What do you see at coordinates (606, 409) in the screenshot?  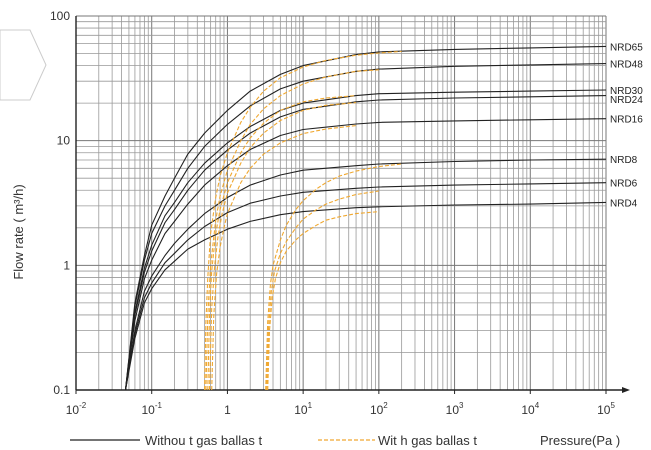 I see `x-tick-label: 10⁵` at bounding box center [606, 409].